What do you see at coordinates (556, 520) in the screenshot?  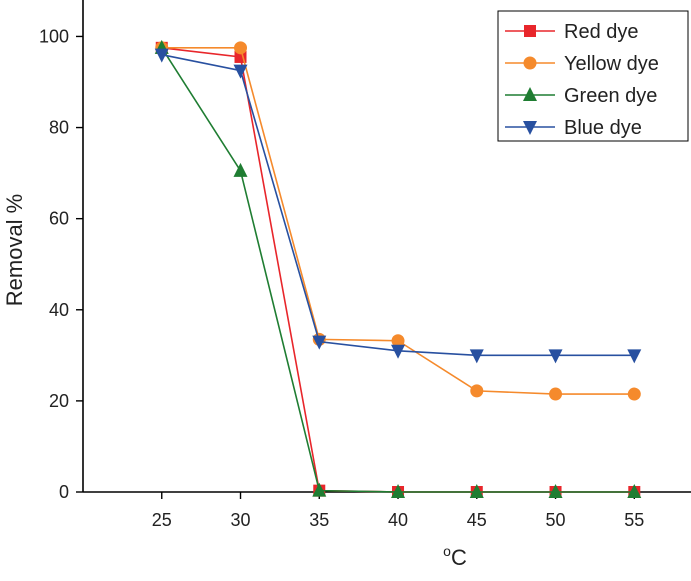 I see `x-tick-label: 50` at bounding box center [556, 520].